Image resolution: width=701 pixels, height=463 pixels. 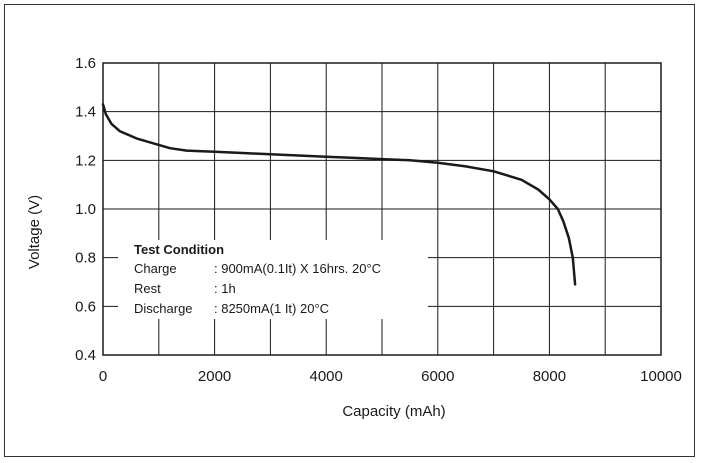 What do you see at coordinates (34, 232) in the screenshot?
I see `y-axis-label: Voltage (V)` at bounding box center [34, 232].